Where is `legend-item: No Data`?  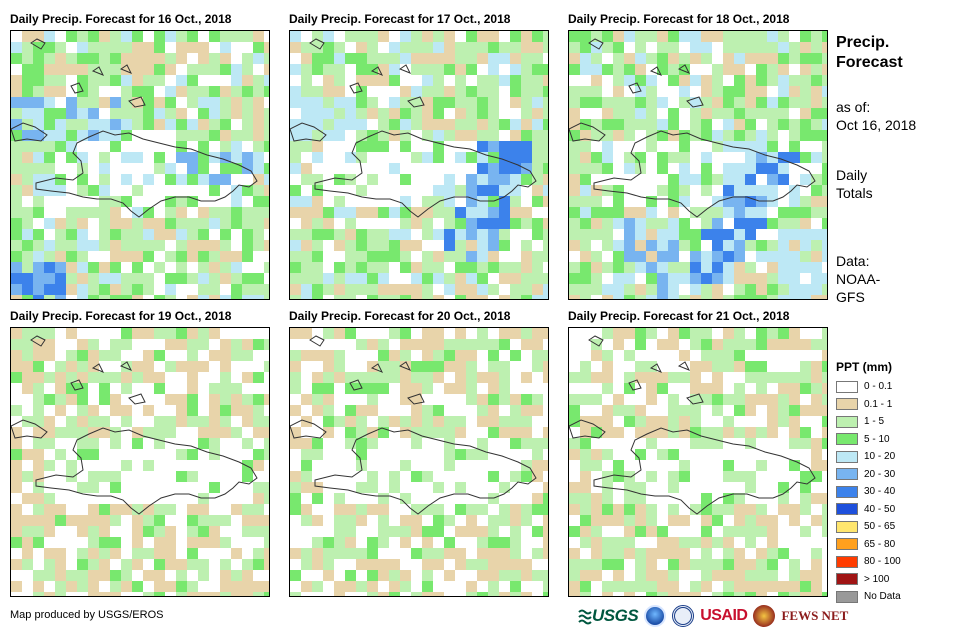 legend-item: No Data is located at coordinates (868, 597).